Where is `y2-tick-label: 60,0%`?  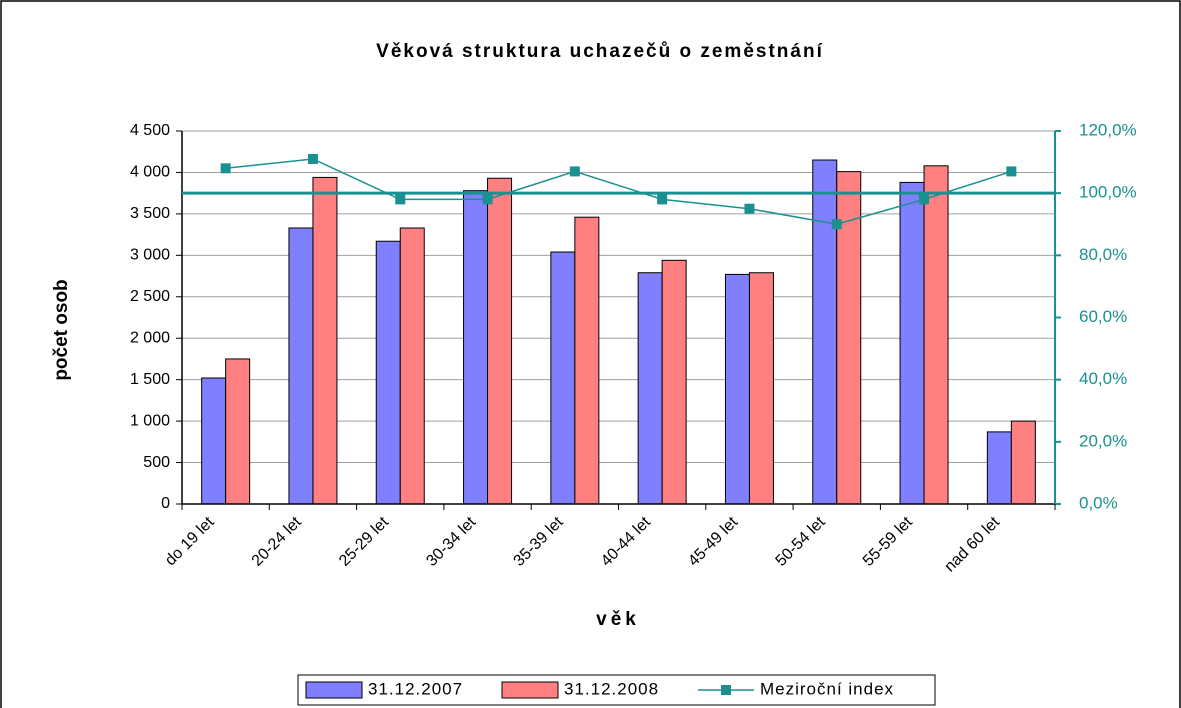
y2-tick-label: 60,0% is located at coordinates (1103, 316).